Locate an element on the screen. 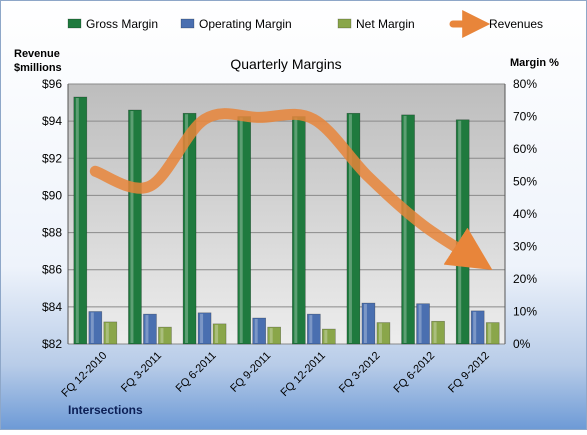 Image resolution: width=587 pixels, height=435 pixels. left-tick-label: $88 is located at coordinates (52, 233).